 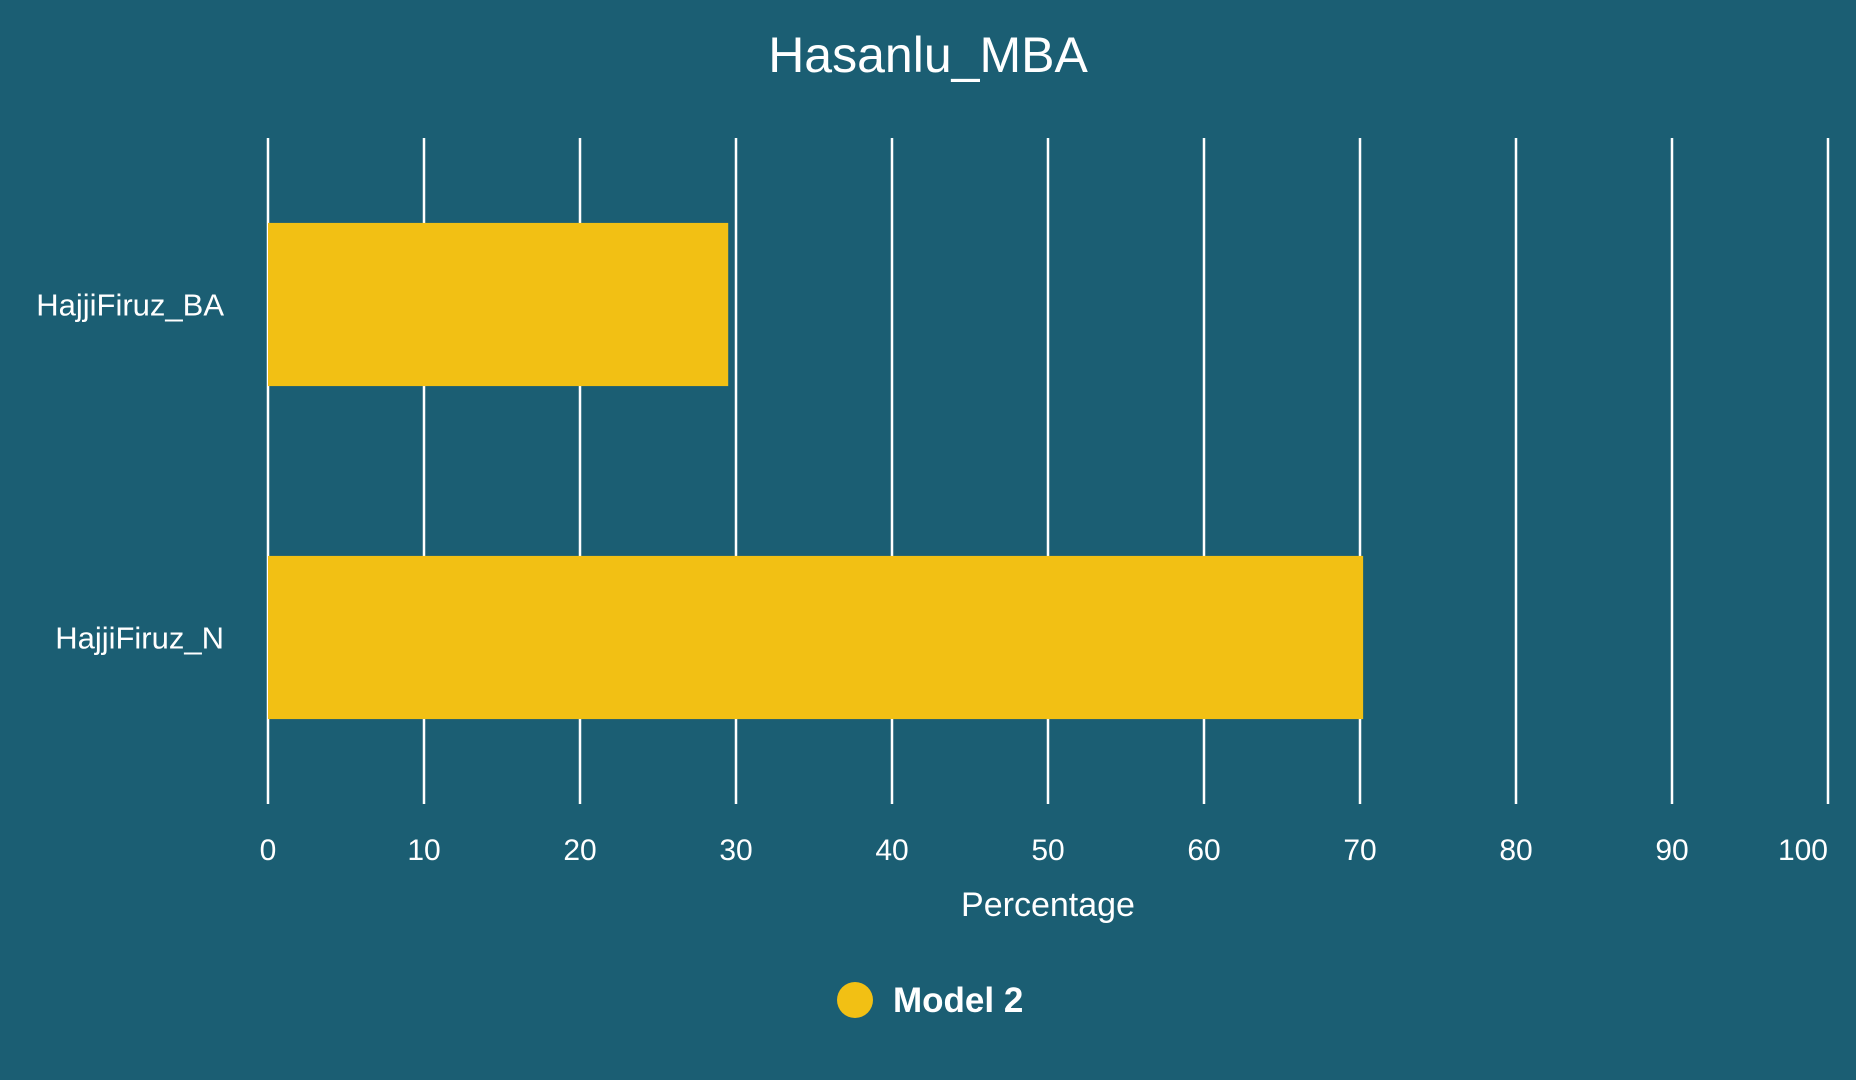 I want to click on x-tick-label: 50, so click(x=1047, y=850).